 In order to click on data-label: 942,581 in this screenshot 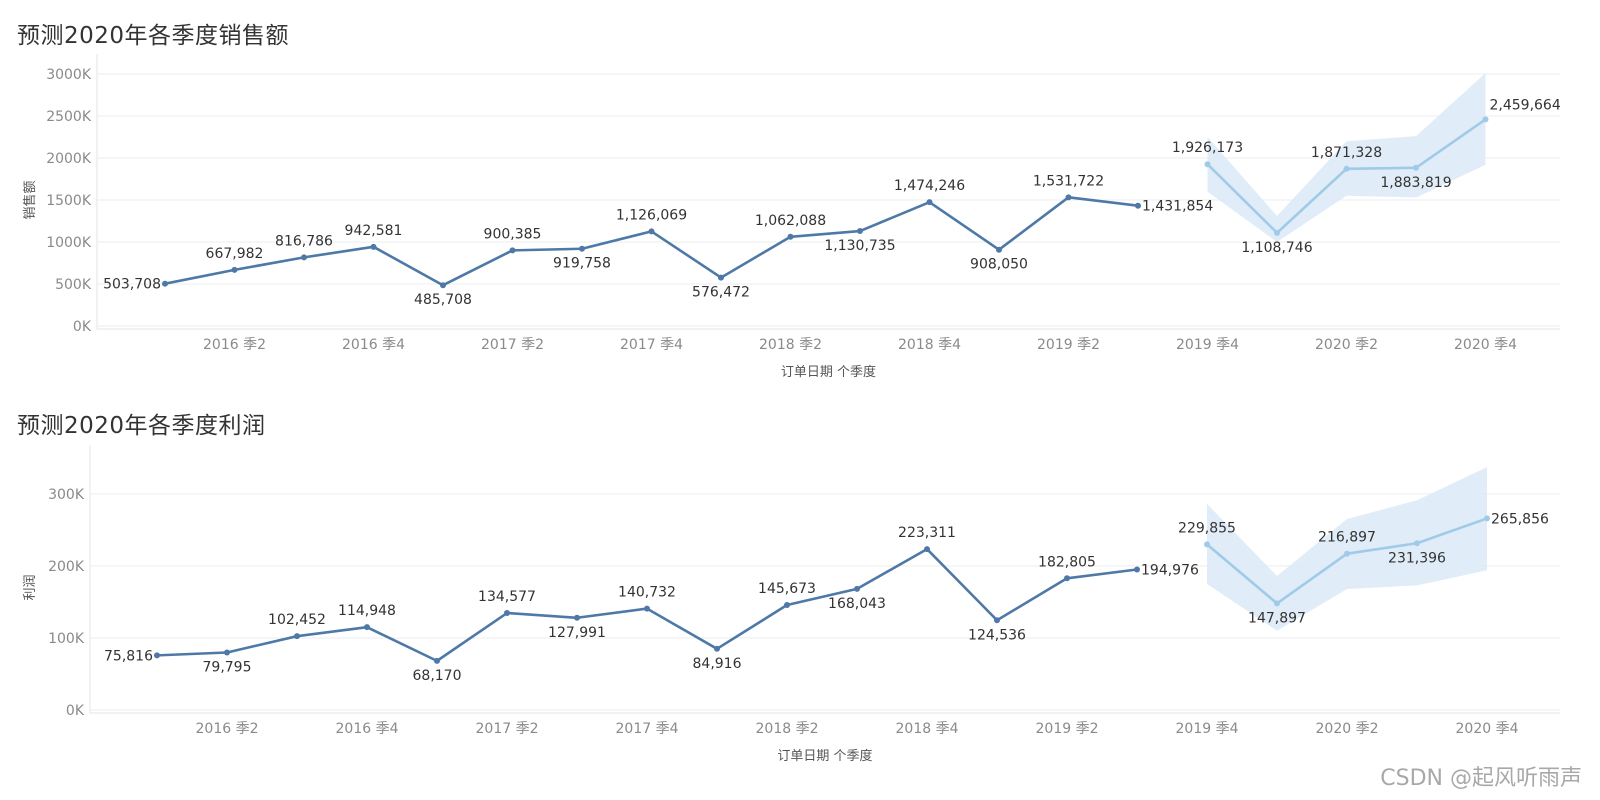, I will do `click(374, 231)`.